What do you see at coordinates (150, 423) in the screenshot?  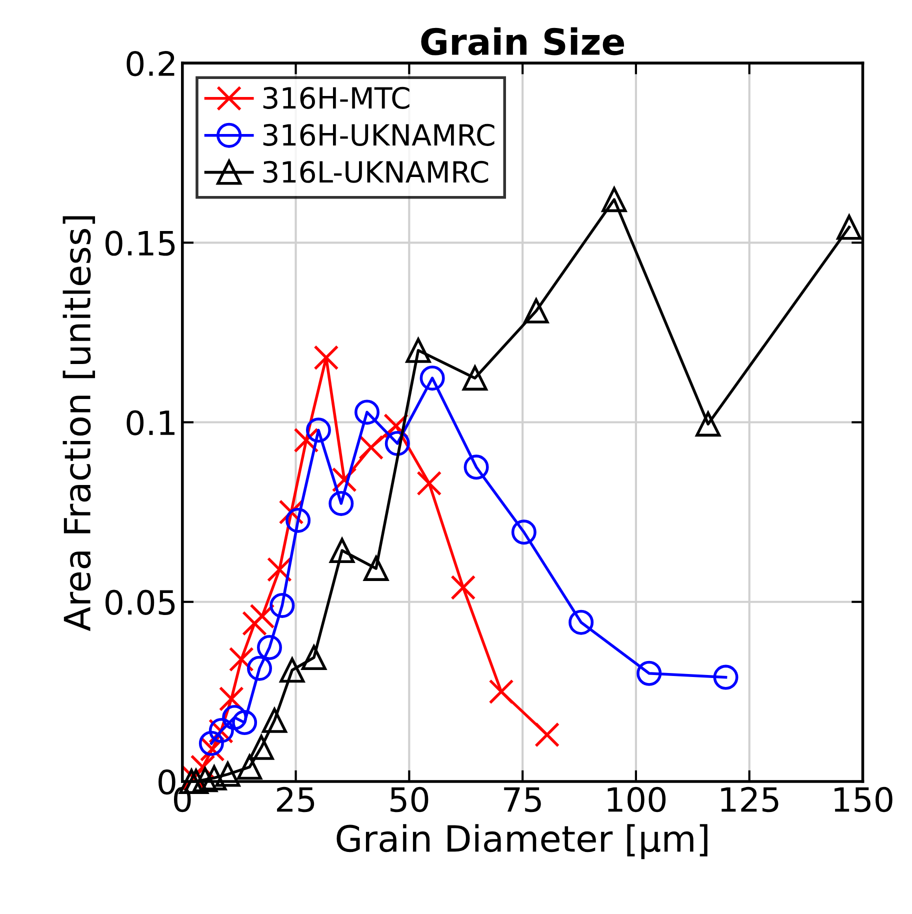 I see `y-tick-label: 0.1` at bounding box center [150, 423].